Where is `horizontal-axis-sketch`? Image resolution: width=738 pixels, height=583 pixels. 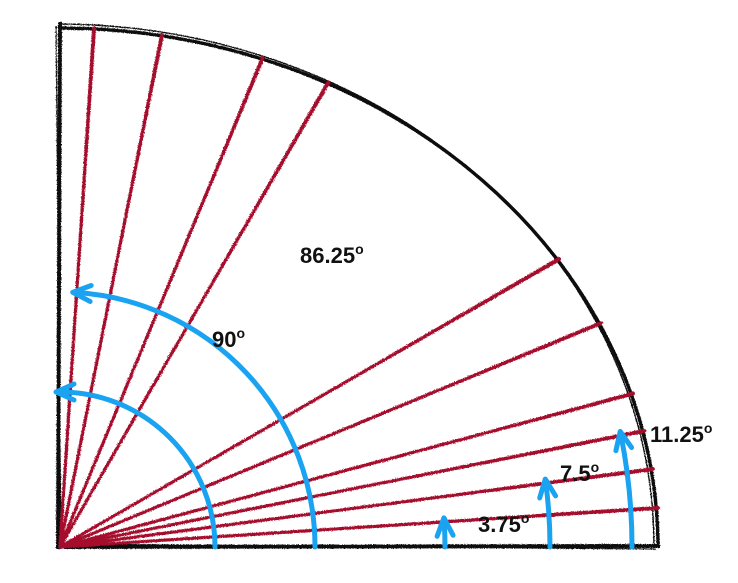
horizontal-axis-sketch is located at coordinates (357, 546).